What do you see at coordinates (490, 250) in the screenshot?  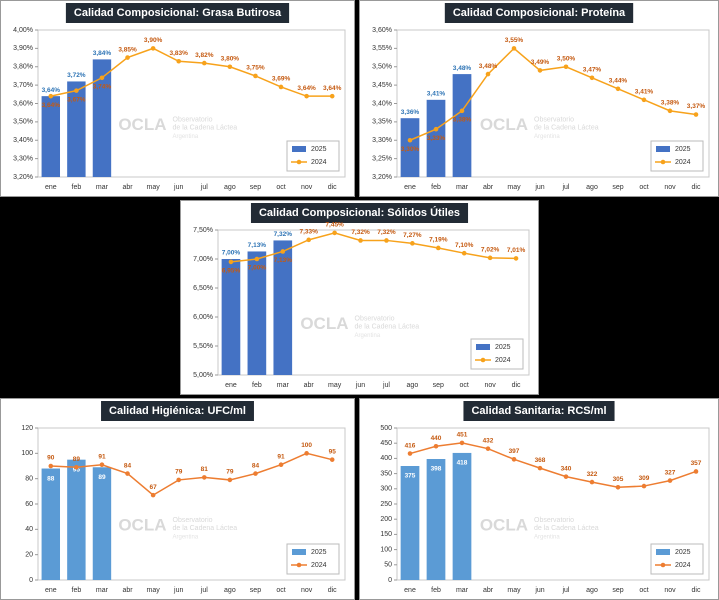 I see `line-value-label: 7,02%` at bounding box center [490, 250].